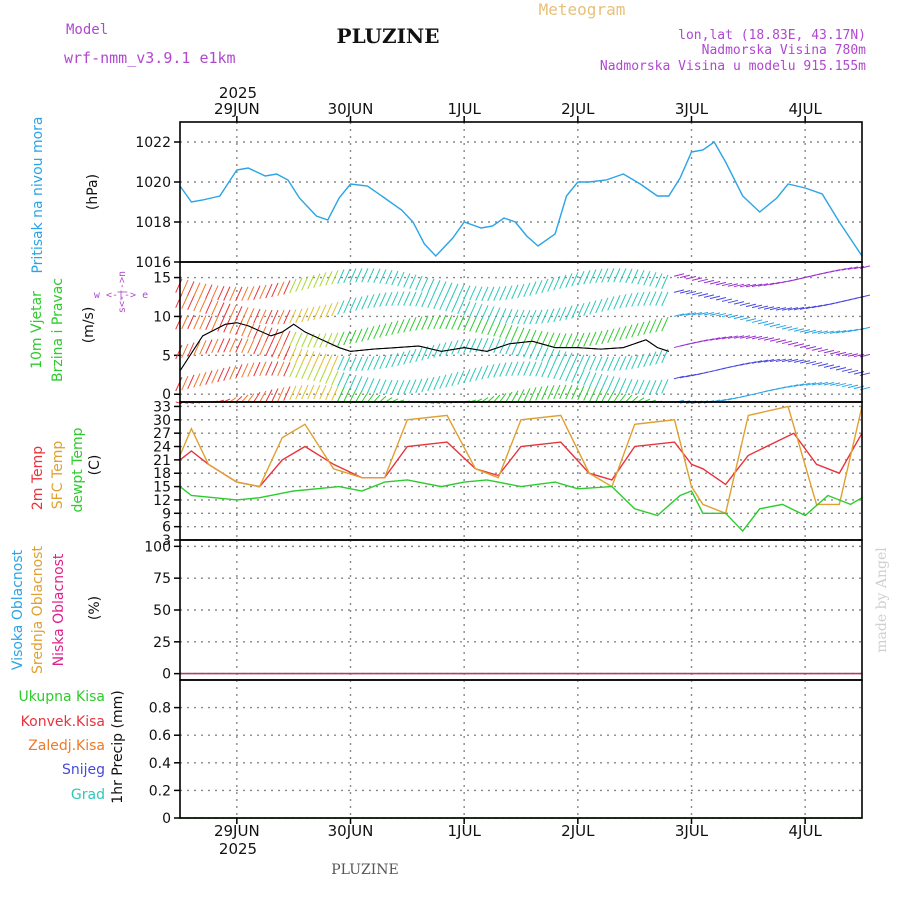 The width and height of the screenshot is (900, 904). Describe the element at coordinates (78, 469) in the screenshot. I see `temp-label-dewpt: dewpt Temp` at that location.